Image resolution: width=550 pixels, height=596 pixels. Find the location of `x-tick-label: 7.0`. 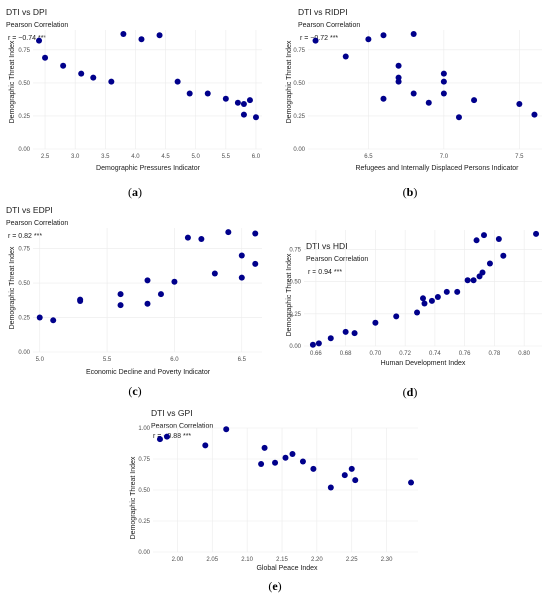

x-tick-label: 7.0 is located at coordinates (444, 157).